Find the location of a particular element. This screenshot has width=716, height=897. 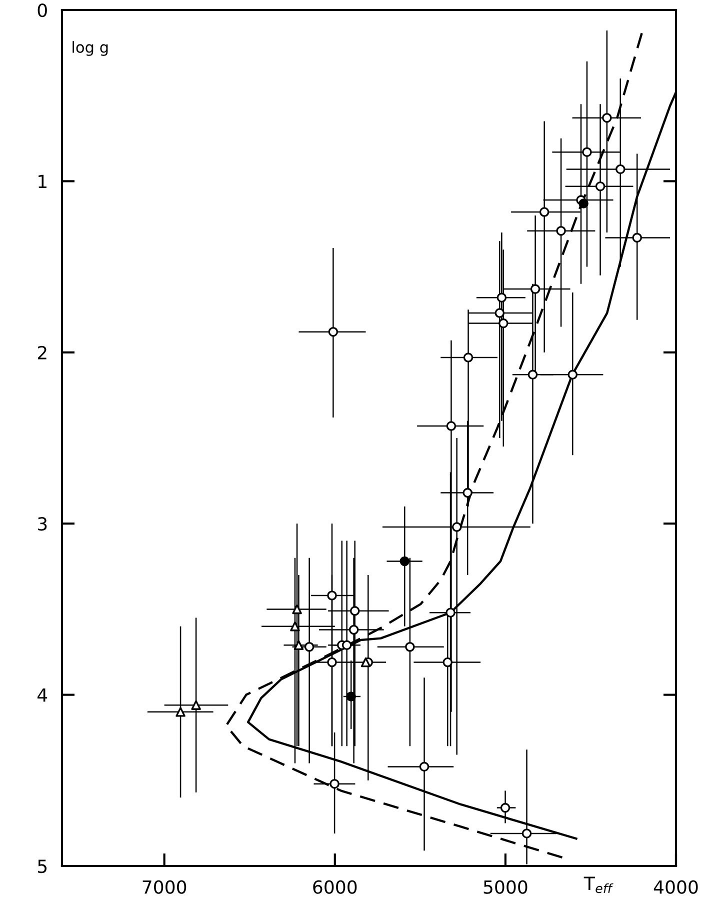

y-tick-label: 0 is located at coordinates (42, 10).